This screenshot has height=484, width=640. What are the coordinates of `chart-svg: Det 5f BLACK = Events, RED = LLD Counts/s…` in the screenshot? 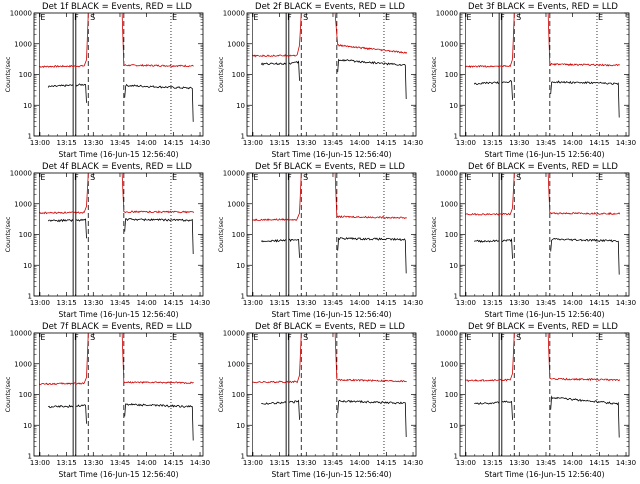 It's located at (320, 240).